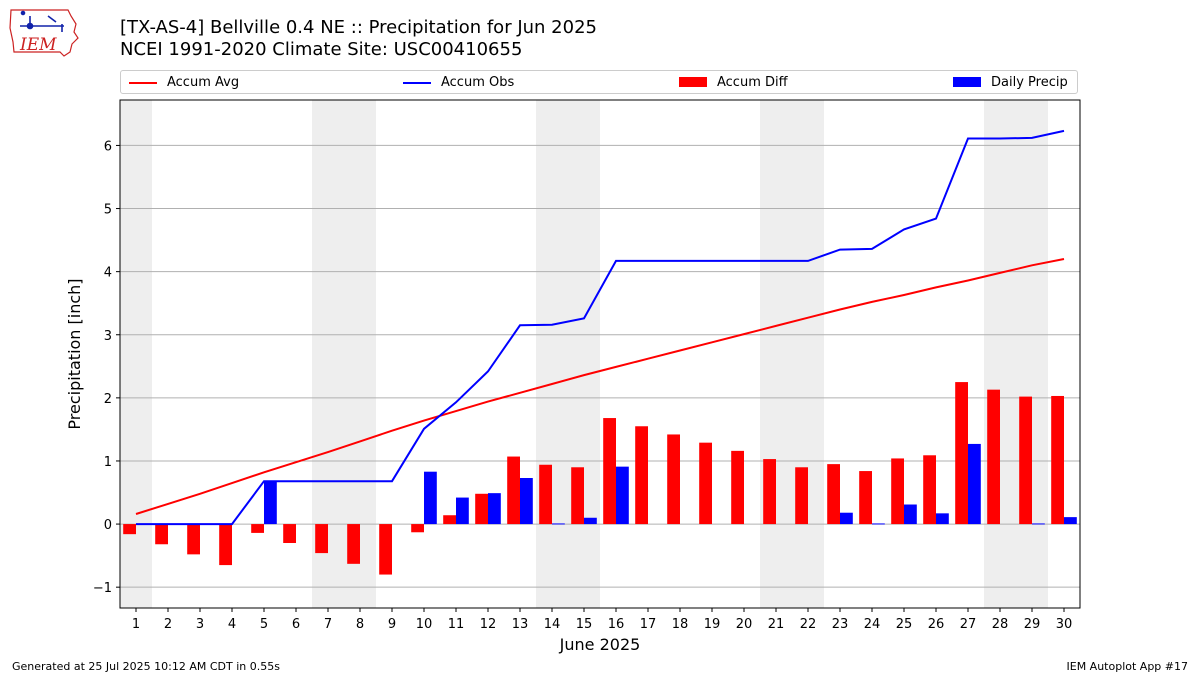 The image size is (1200, 675). What do you see at coordinates (1064, 624) in the screenshot?
I see `x-tick-label-30: 30` at bounding box center [1064, 624].